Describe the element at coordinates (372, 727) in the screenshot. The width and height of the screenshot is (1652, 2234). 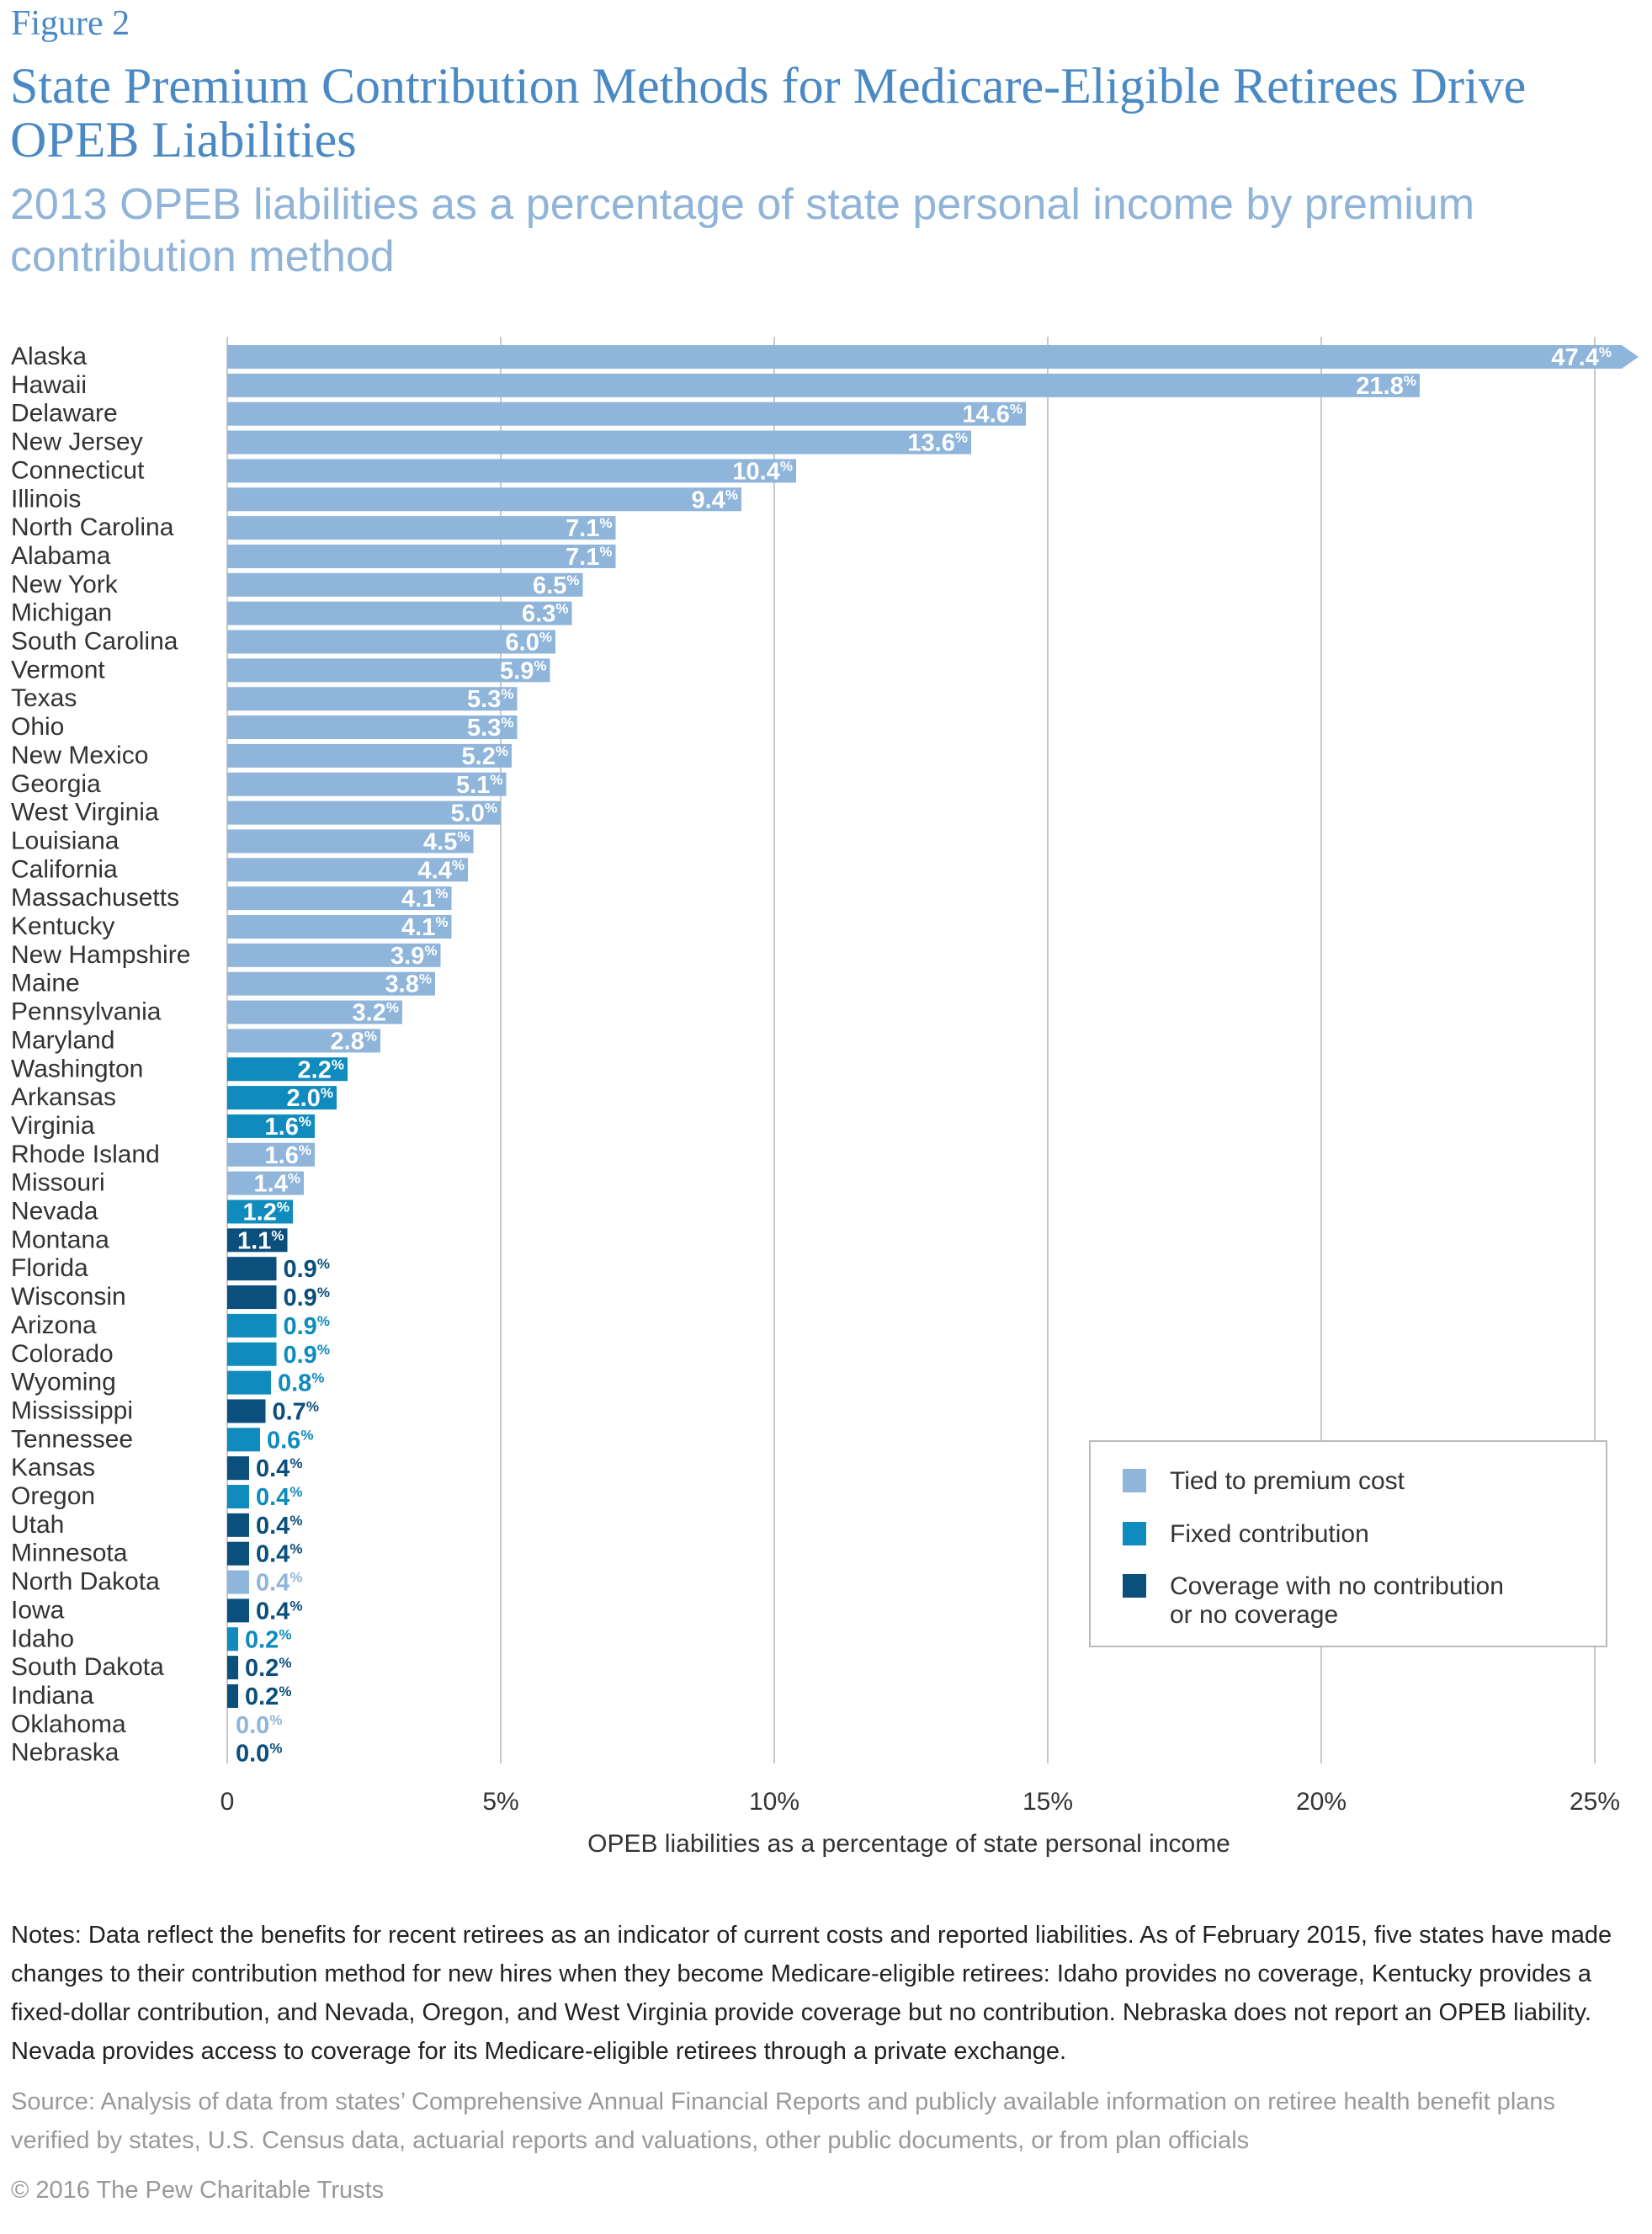
I see `bar-ohio` at that location.